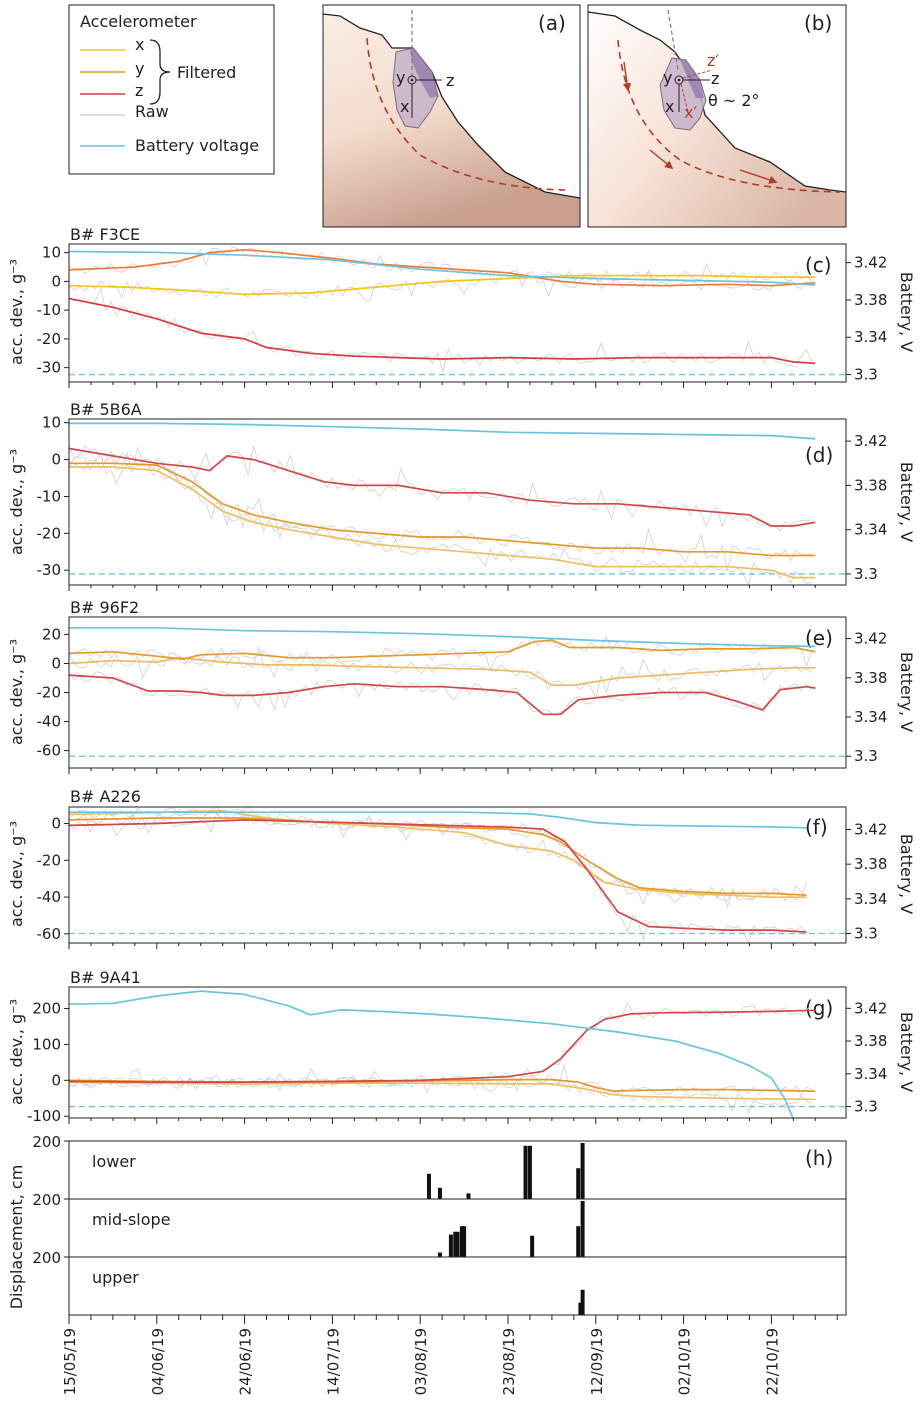 The width and height of the screenshot is (921, 1410). I want to click on date-tick-label: 02/10/19, so click(685, 1361).